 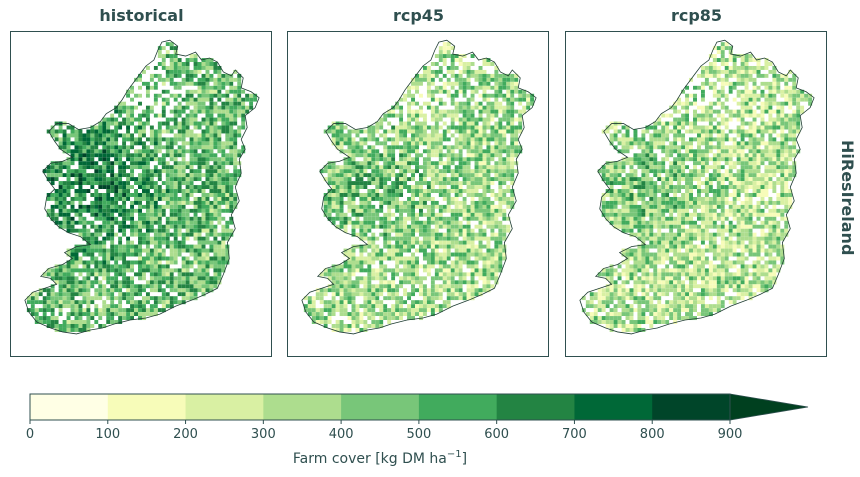 I want to click on colorbar-ticks: 0 100 200 300 400 500 600 700 800 900, so click(x=384, y=431).